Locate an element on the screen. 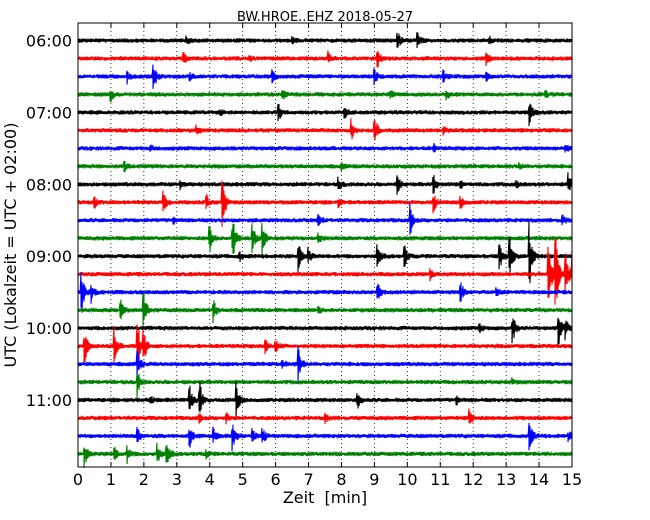 This screenshot has height=520, width=650. x-tick-label: 12 is located at coordinates (473, 479).